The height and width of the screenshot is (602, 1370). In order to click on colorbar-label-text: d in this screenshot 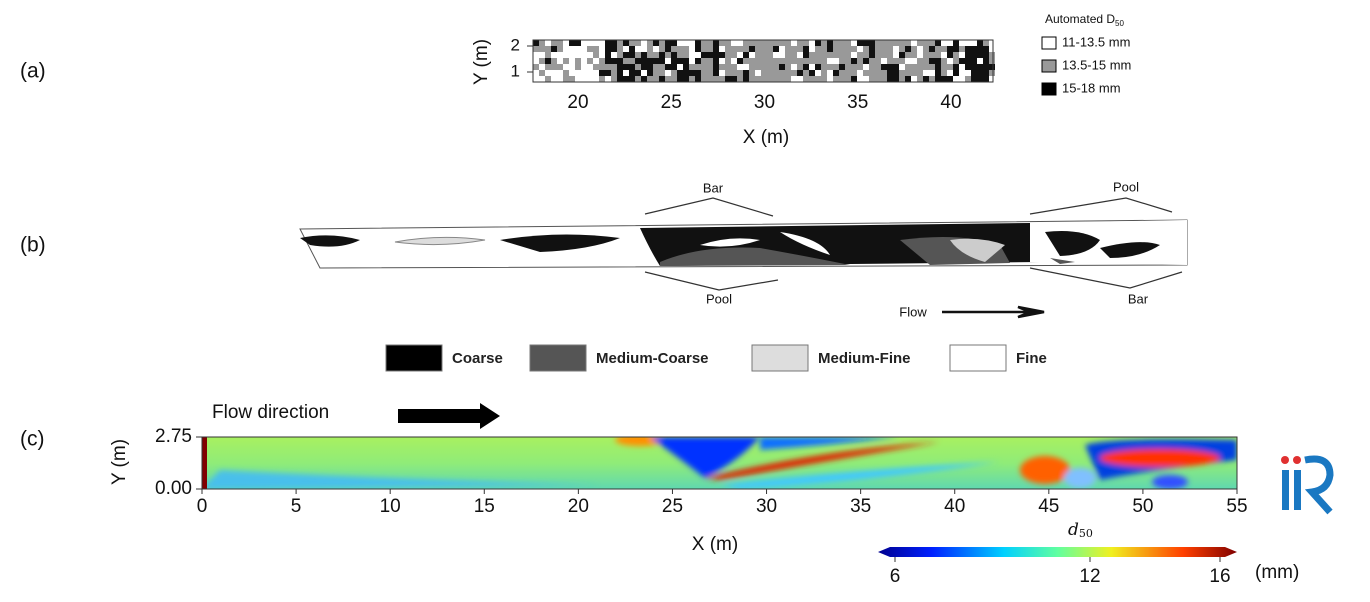, I will do `click(1073, 530)`.